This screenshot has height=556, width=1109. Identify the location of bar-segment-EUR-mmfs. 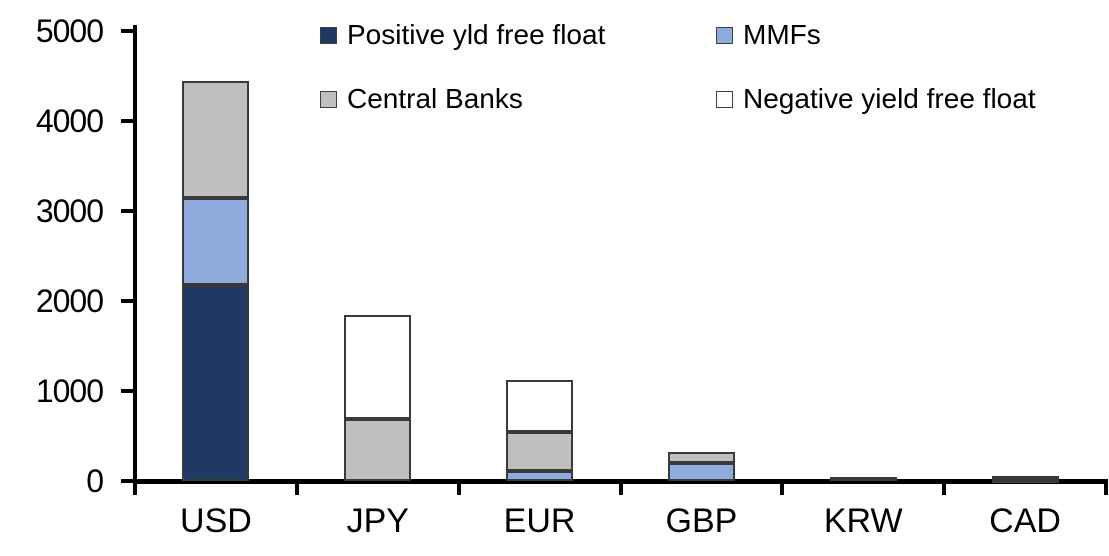
(540, 476).